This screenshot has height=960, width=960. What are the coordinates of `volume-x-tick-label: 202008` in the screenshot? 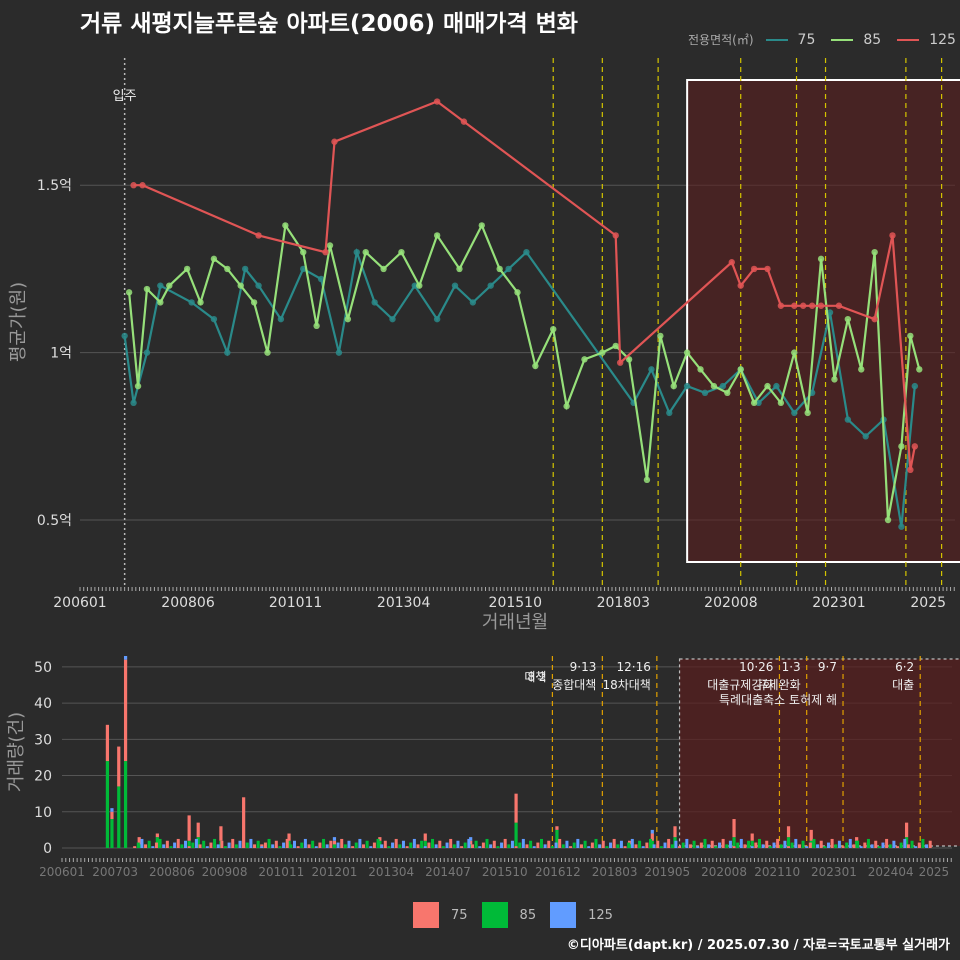 It's located at (724, 872).